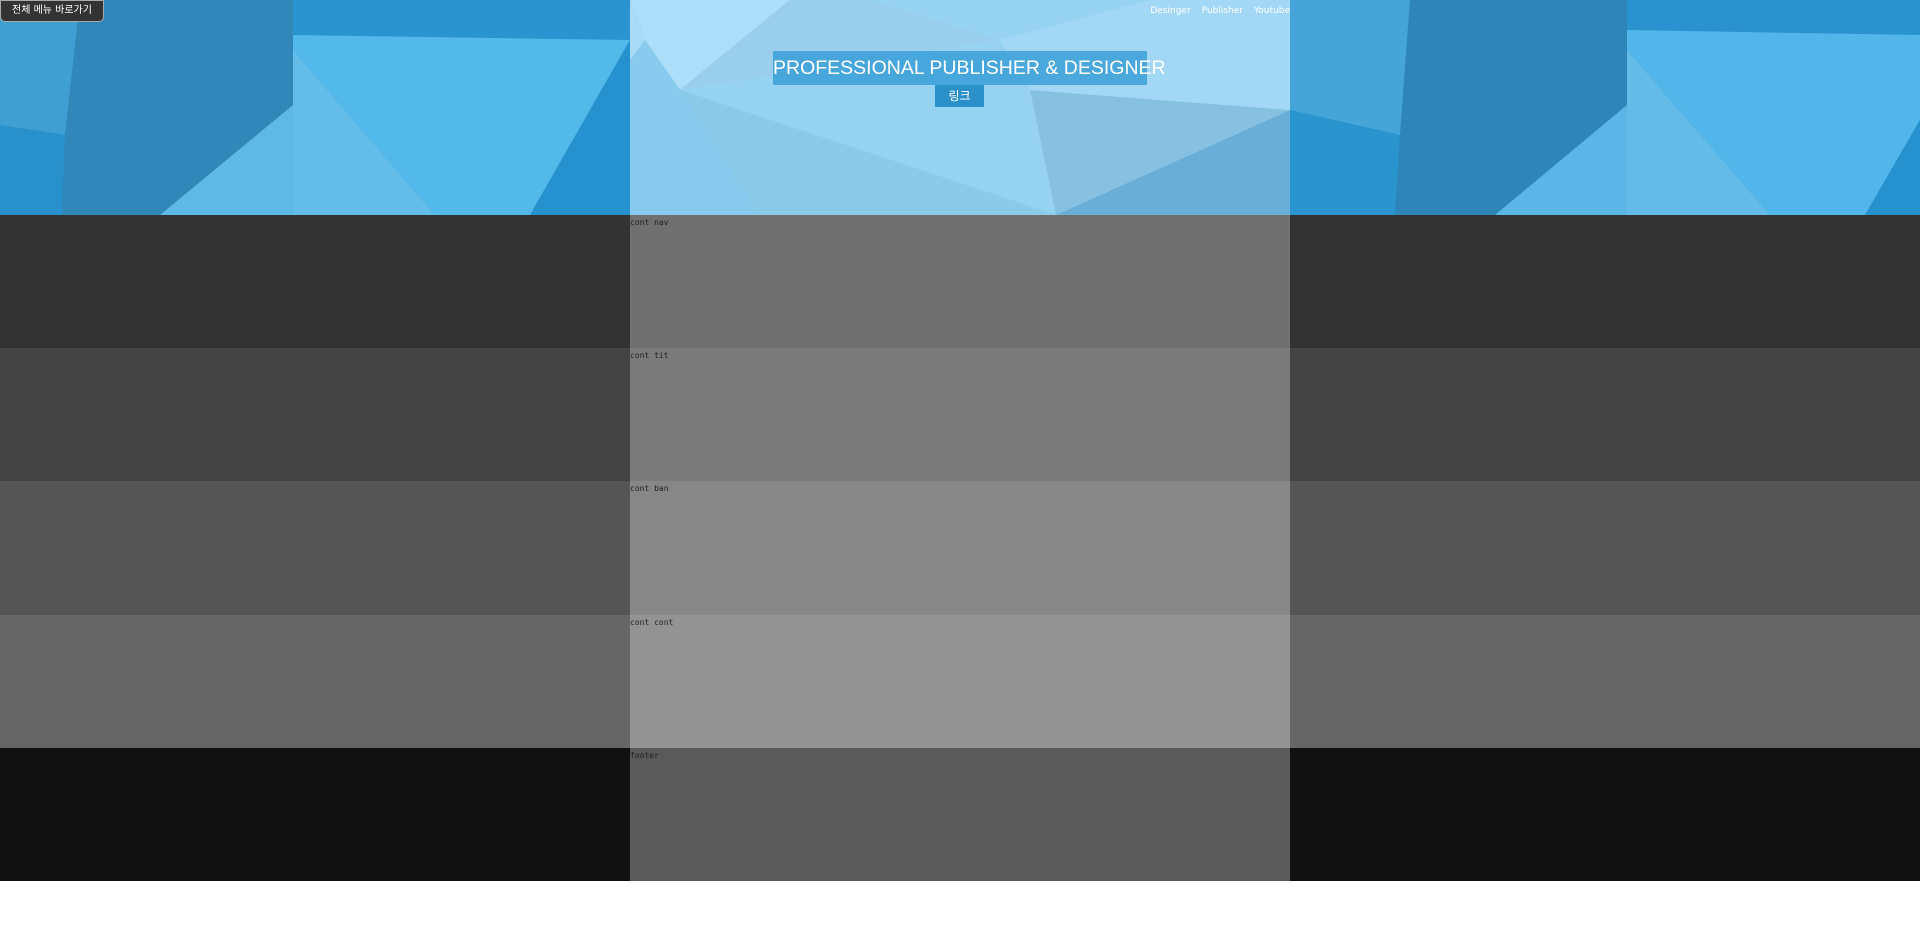  What do you see at coordinates (649, 488) in the screenshot?
I see `section-label: cont ban` at bounding box center [649, 488].